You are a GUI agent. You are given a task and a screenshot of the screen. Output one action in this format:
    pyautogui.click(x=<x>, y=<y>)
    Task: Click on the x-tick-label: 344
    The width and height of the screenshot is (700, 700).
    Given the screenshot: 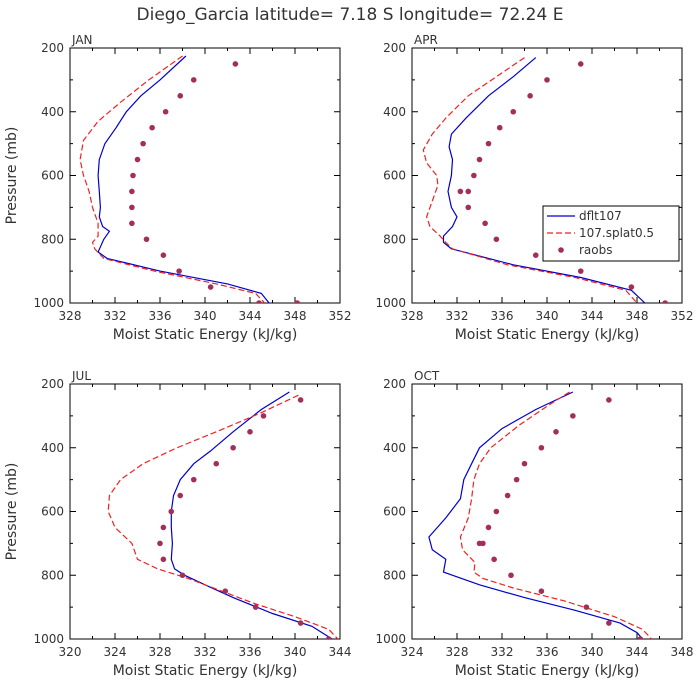 What is the action you would take?
    pyautogui.click(x=592, y=316)
    